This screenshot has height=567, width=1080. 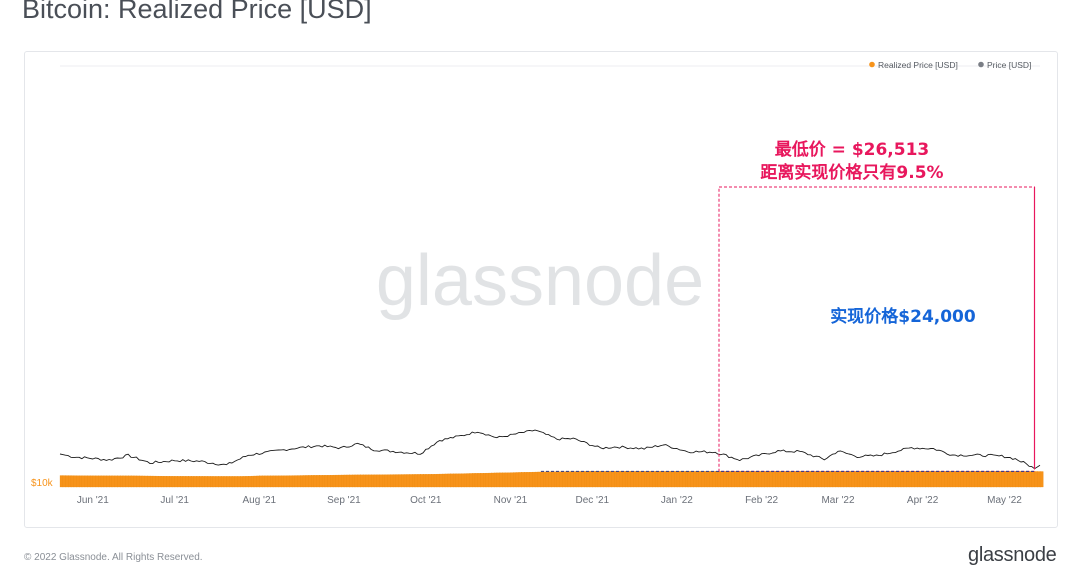 What do you see at coordinates (426, 500) in the screenshot?
I see `x-tick-label: Oct '21` at bounding box center [426, 500].